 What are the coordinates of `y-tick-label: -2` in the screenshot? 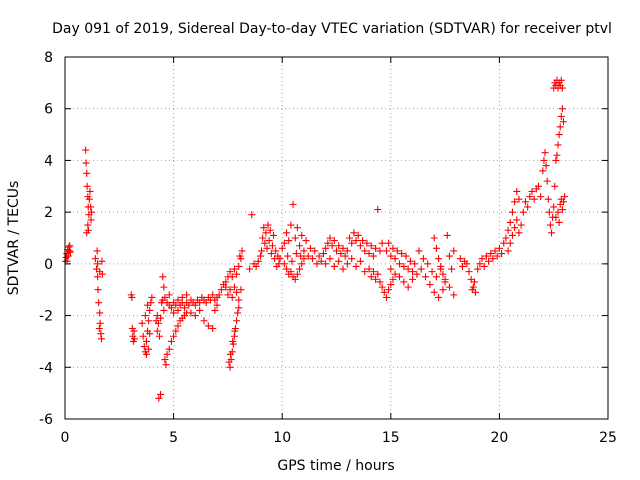 It's located at (46, 317).